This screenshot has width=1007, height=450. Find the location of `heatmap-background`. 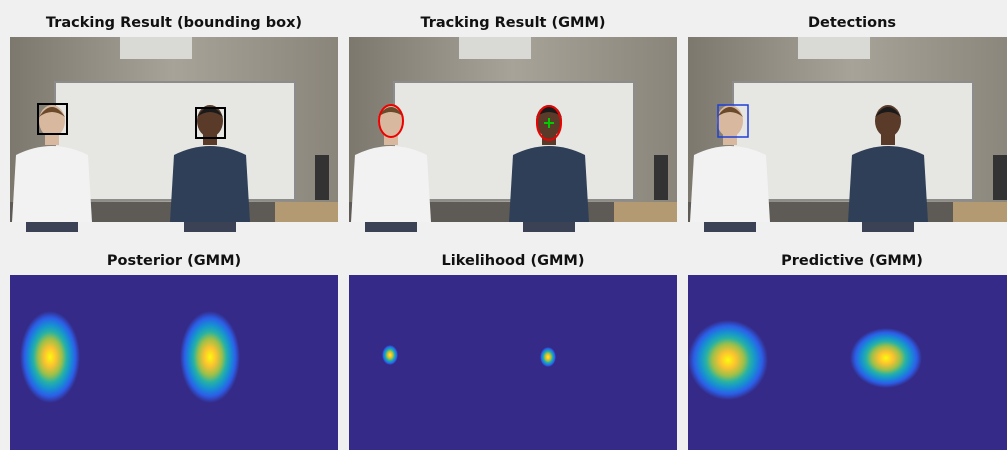

heatmap-background is located at coordinates (513, 362).